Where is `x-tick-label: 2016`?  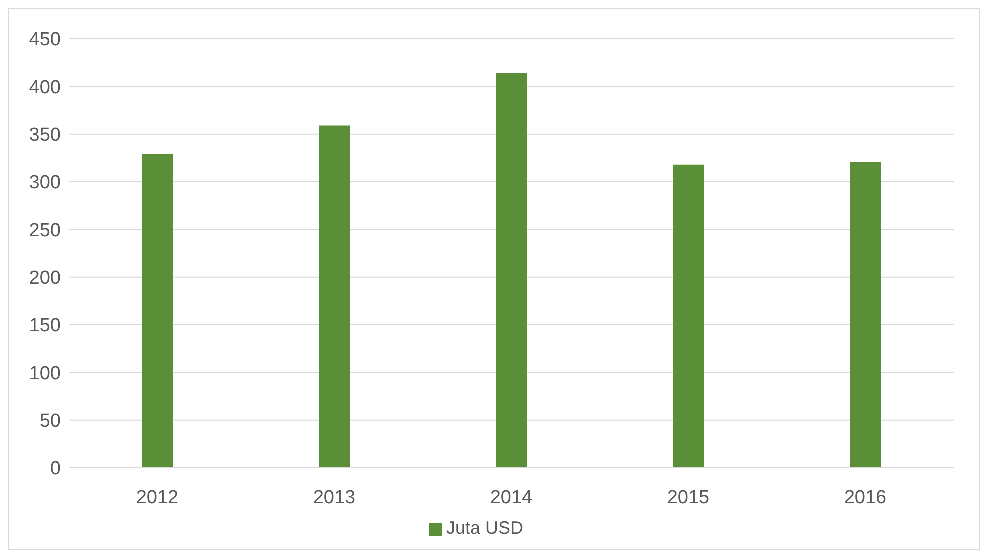
x-tick-label: 2016 is located at coordinates (865, 497).